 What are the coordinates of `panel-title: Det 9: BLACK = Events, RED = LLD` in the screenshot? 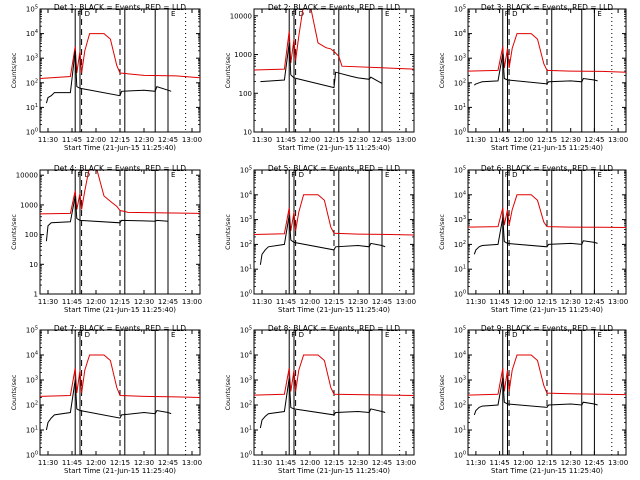 It's located at (547, 328).